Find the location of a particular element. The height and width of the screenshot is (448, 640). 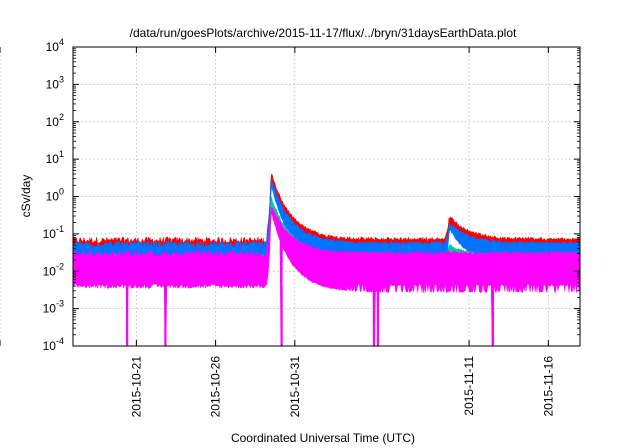

x-tick-label: 2015-10-21 is located at coordinates (136, 387).